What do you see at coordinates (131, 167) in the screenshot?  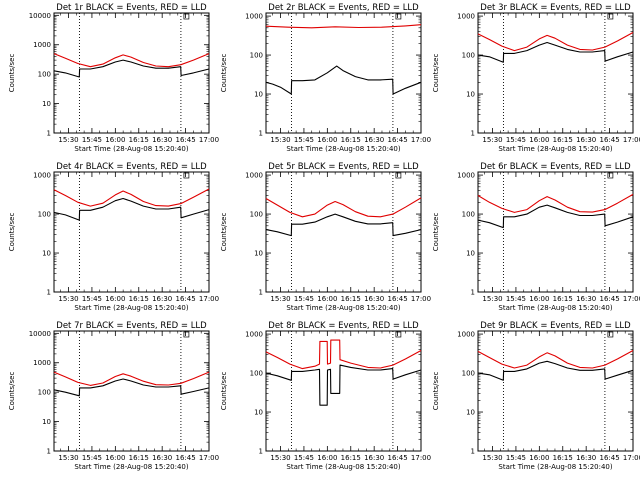 I see `panel-title: Det 4r BLACK = Events, RED = LLD` at bounding box center [131, 167].